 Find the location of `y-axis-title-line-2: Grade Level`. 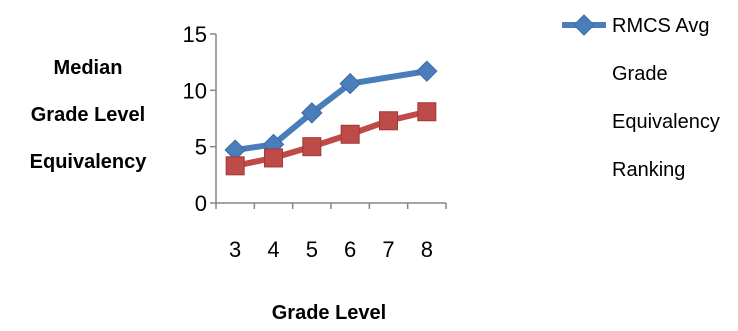

y-axis-title-line-2: Grade Level is located at coordinates (88, 115).